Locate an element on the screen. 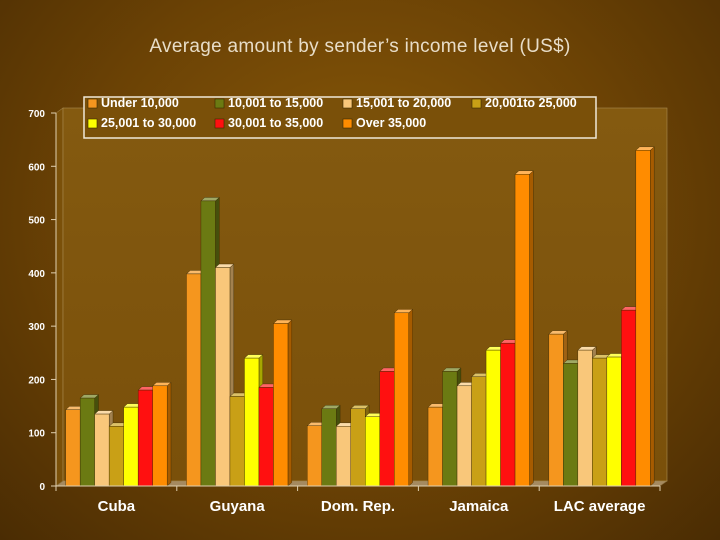 This screenshot has width=720, height=540. legend-label: 20,001to 25,000 is located at coordinates (531, 103).